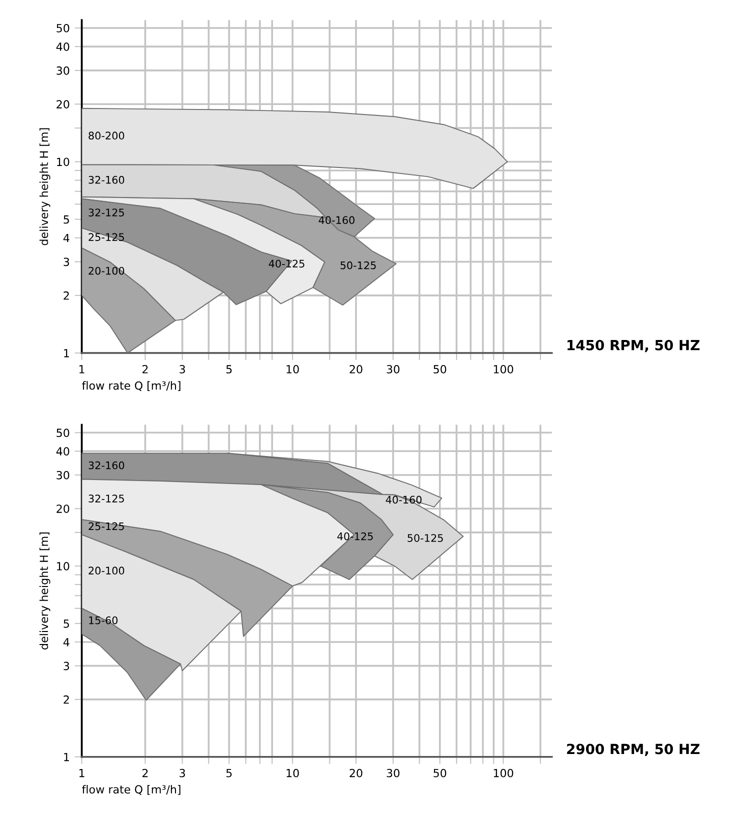  What do you see at coordinates (106, 136) in the screenshot?
I see `series-label: 80-200` at bounding box center [106, 136].